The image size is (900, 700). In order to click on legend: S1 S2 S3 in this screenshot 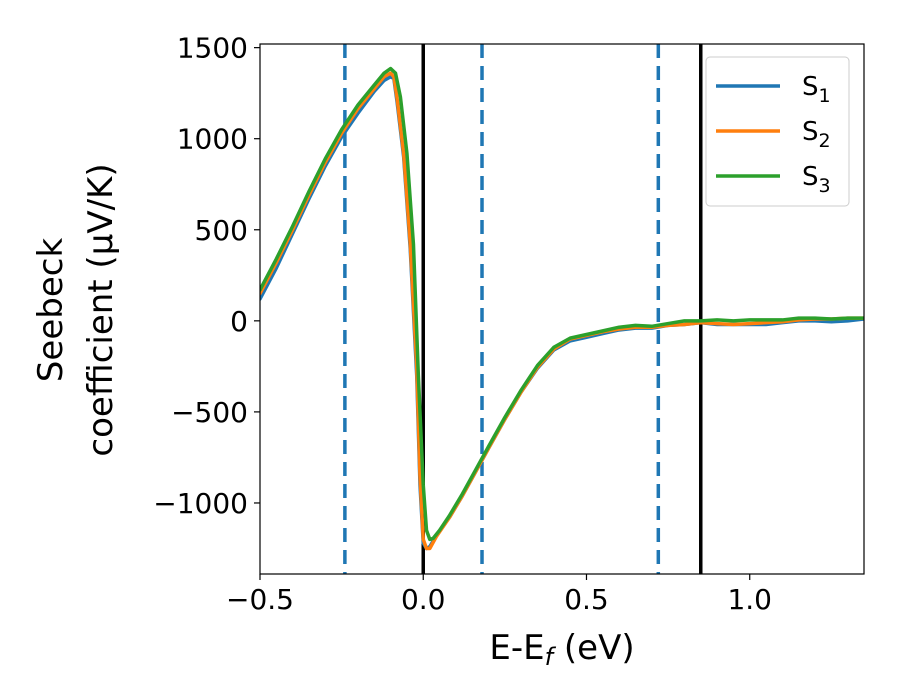, I will do `click(777, 131)`.